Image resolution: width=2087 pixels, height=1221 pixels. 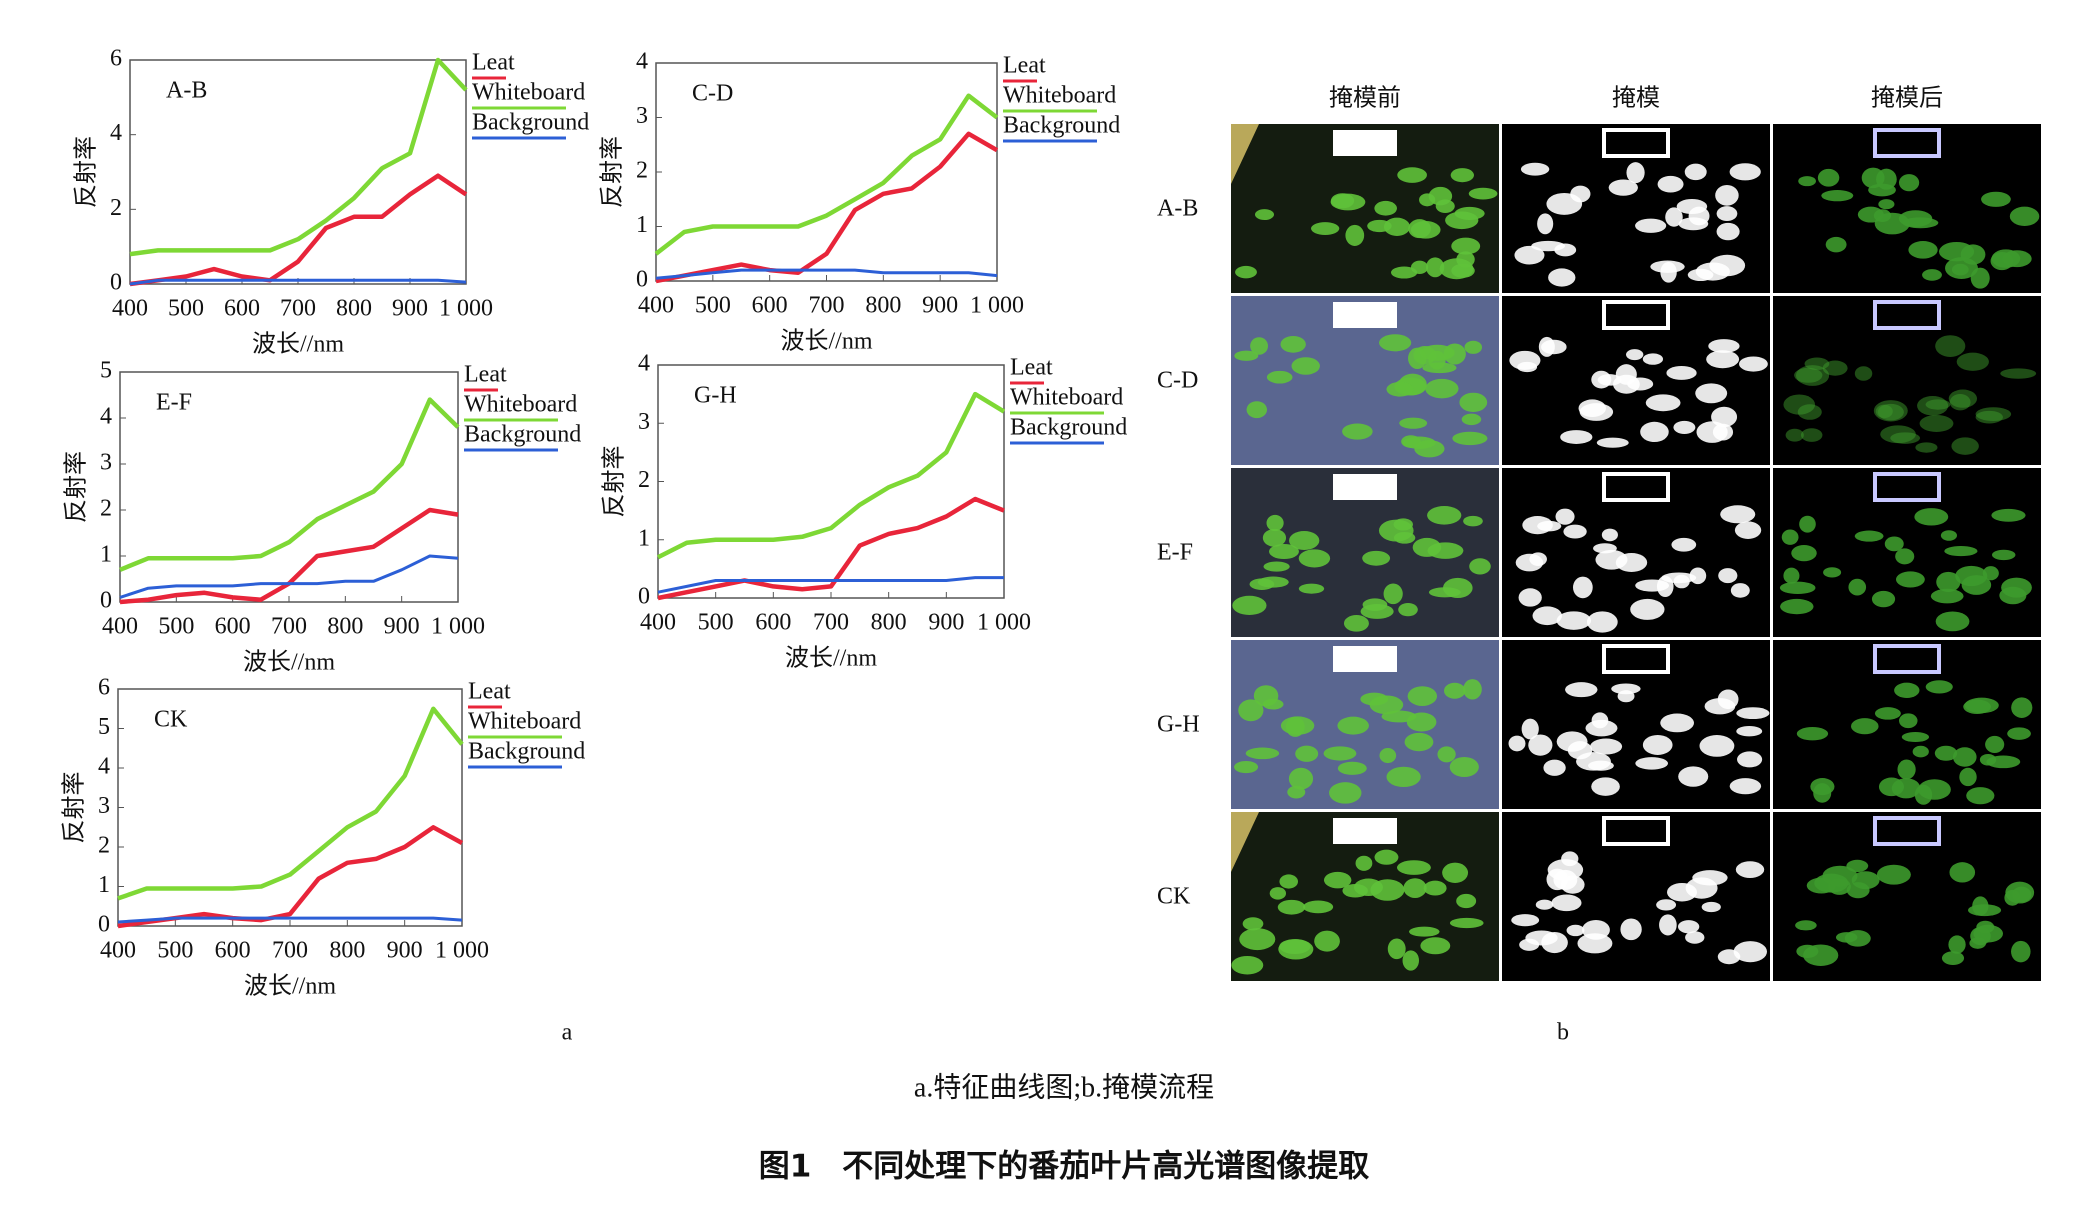 I want to click on caption: a.特征曲线图;b.掩模流程, so click(x=1064, y=1087).